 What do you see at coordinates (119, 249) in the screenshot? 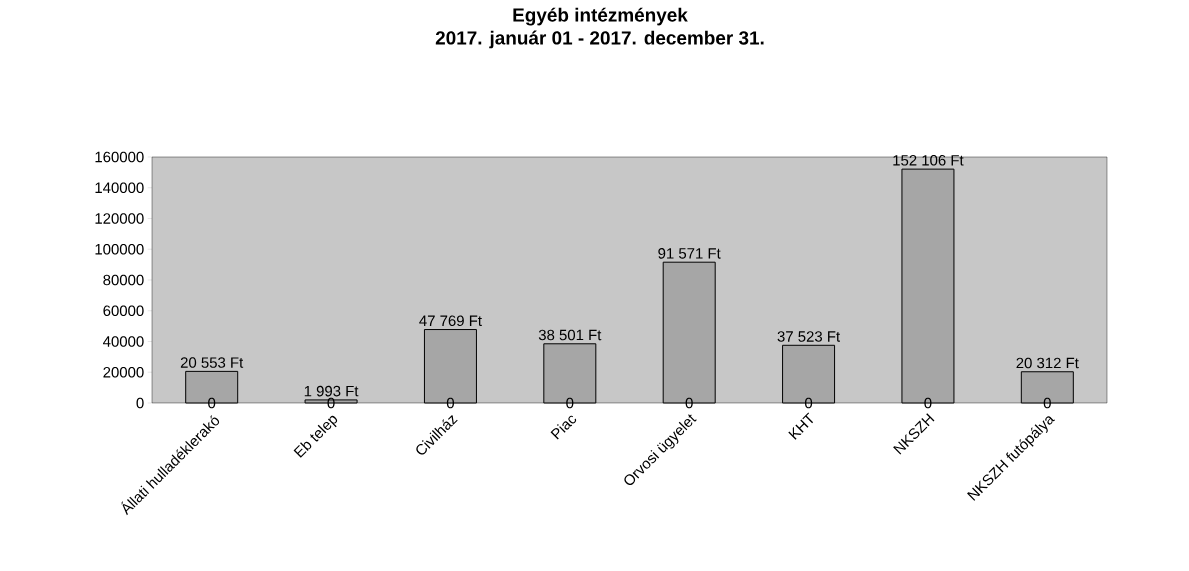
I see `y-tick-label: 100000` at bounding box center [119, 249].